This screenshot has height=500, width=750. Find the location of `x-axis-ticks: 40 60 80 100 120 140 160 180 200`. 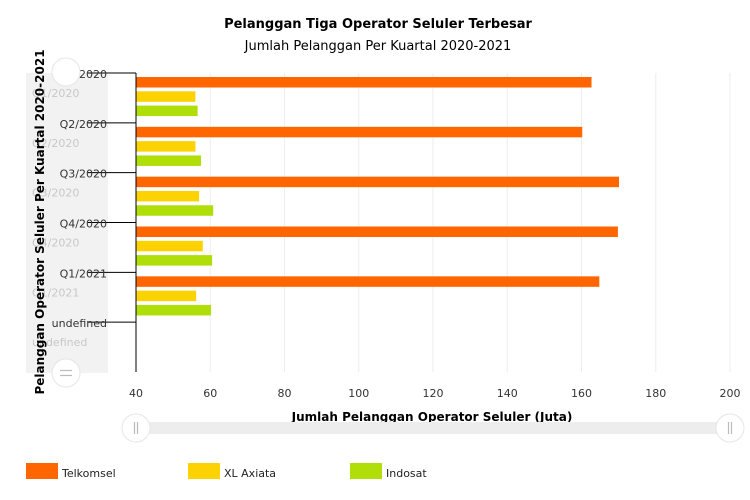

x-axis-ticks: 40 60 80 100 120 140 160 180 200 is located at coordinates (435, 393).